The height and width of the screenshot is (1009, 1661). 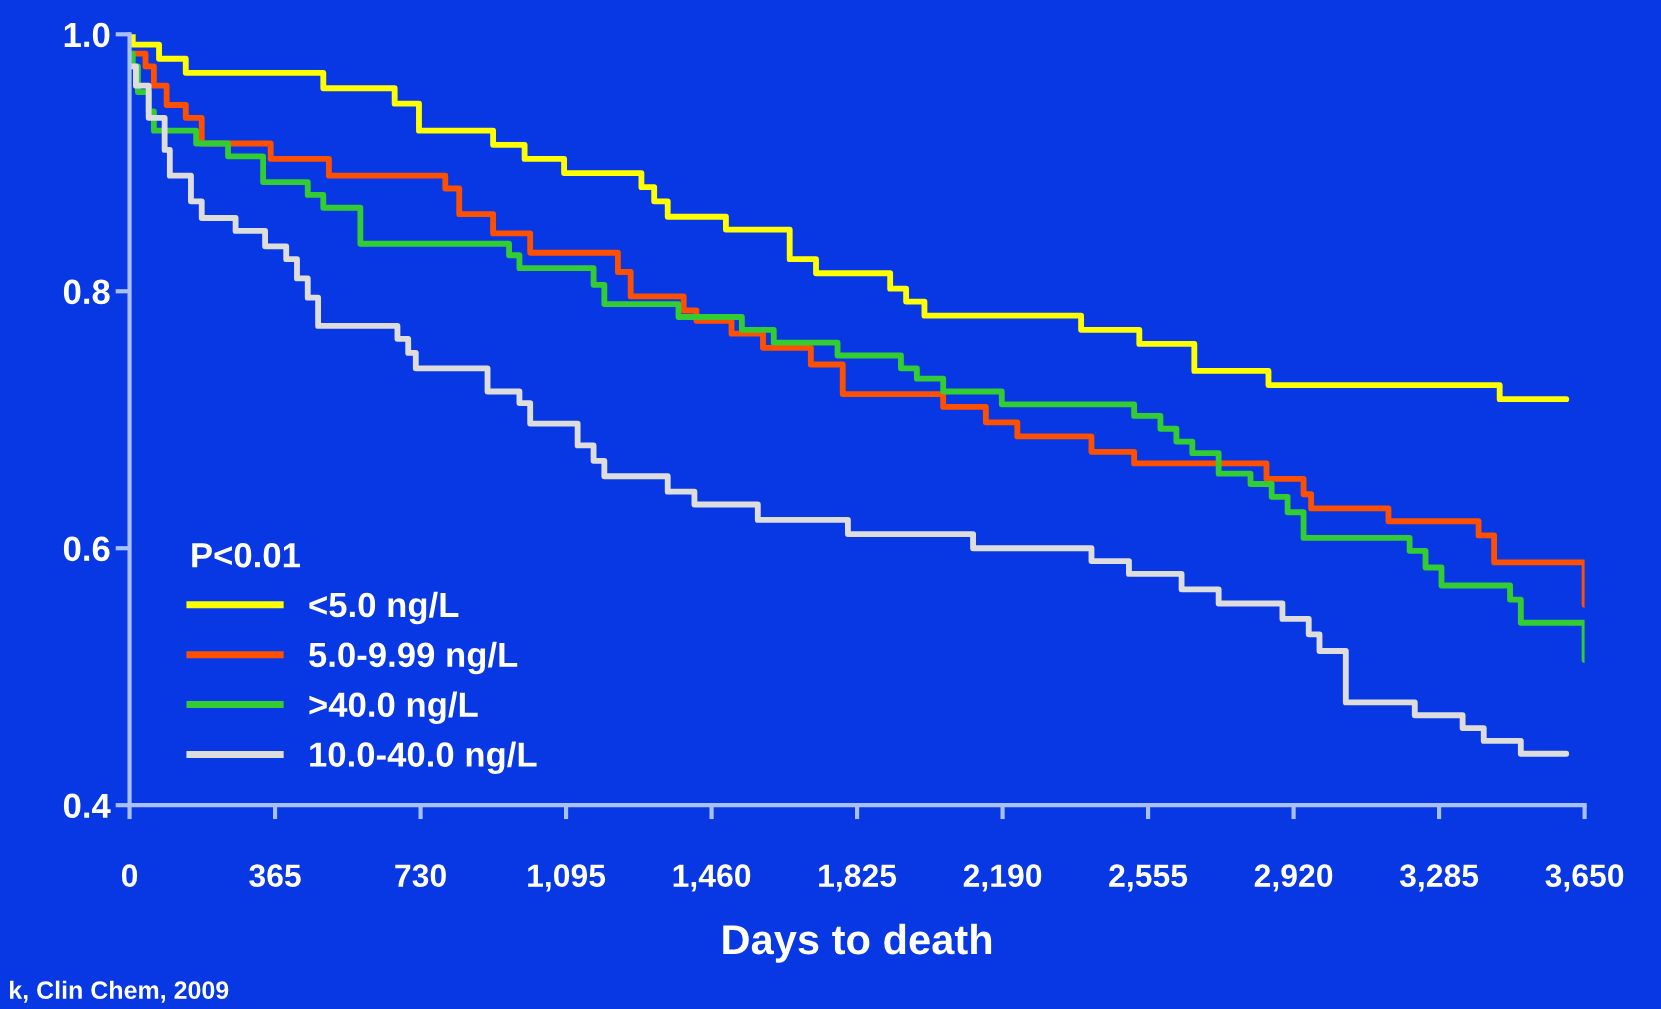 I want to click on text: k, Clin Chem, 2009, so click(x=119, y=991).